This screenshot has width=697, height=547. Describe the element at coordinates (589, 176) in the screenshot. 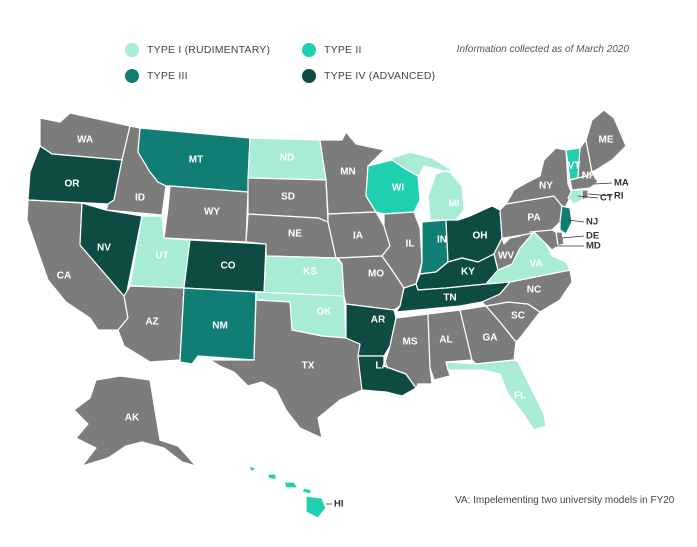

I see `state-label-nh: NH` at that location.